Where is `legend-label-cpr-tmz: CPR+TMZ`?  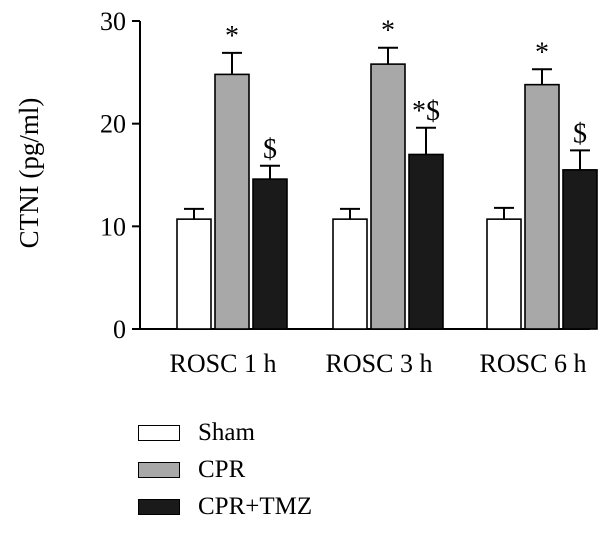
legend-label-cpr-tmz: CPR+TMZ is located at coordinates (255, 506).